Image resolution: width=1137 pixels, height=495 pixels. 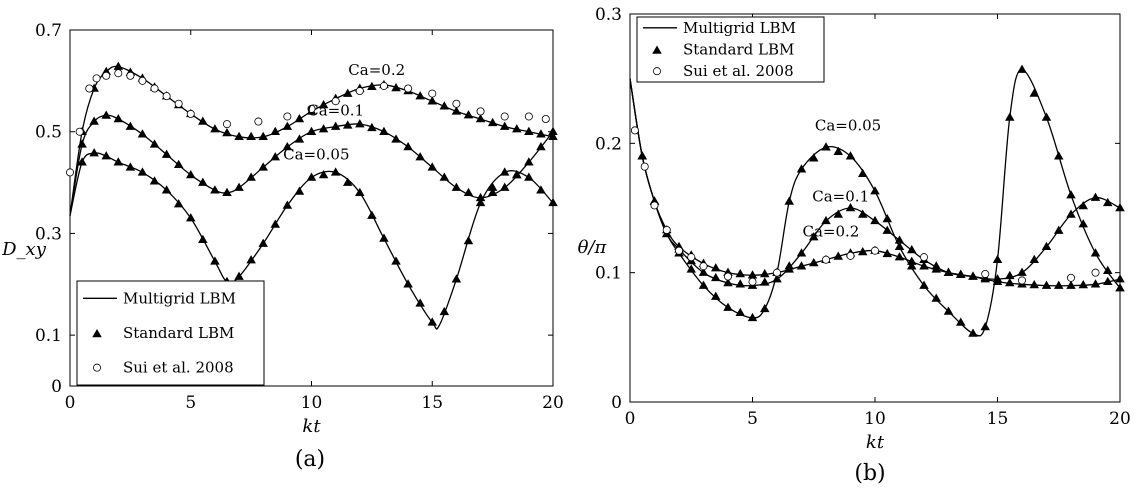 What do you see at coordinates (48, 31) in the screenshot?
I see `y-tick-label: 0.7` at bounding box center [48, 31].